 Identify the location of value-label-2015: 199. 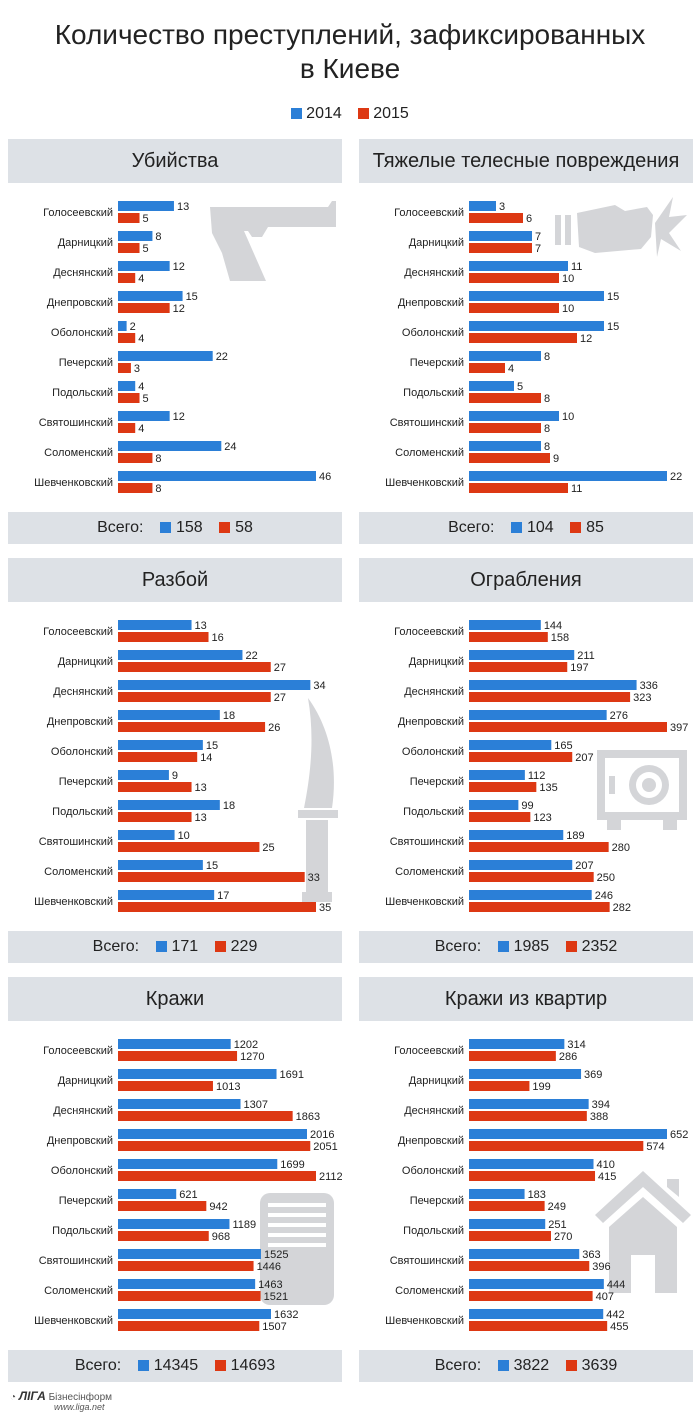
(541, 1087).